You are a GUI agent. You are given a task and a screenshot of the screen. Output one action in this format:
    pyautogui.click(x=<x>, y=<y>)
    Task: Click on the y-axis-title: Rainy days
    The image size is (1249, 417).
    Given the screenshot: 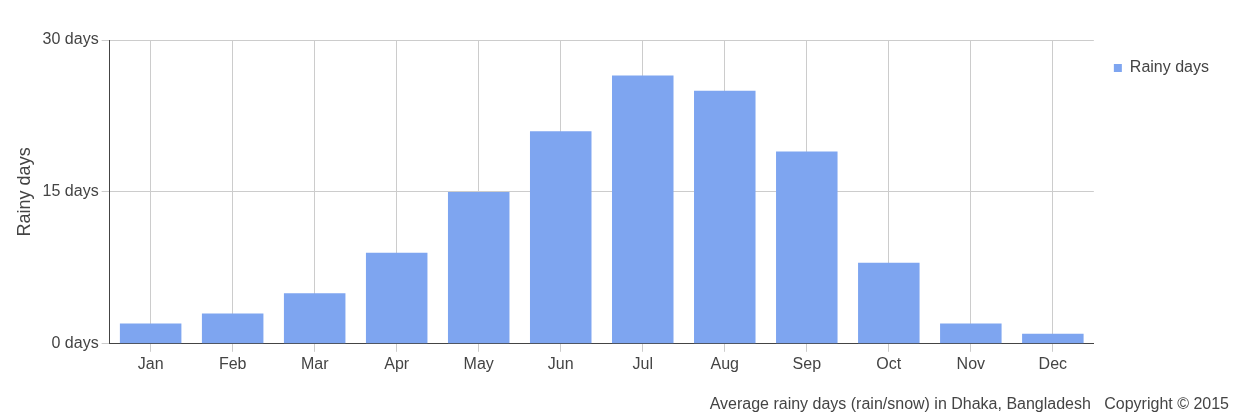 What is the action you would take?
    pyautogui.click(x=23, y=192)
    